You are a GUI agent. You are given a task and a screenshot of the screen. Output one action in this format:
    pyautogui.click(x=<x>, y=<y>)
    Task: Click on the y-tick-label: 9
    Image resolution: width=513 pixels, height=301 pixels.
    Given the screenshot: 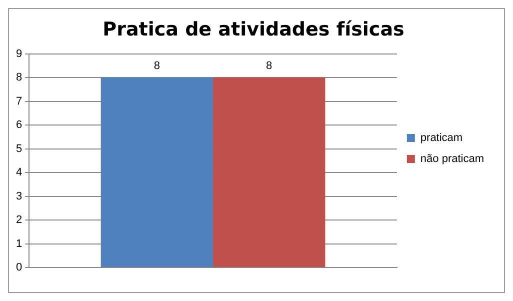 What is the action you would take?
    pyautogui.click(x=19, y=54)
    